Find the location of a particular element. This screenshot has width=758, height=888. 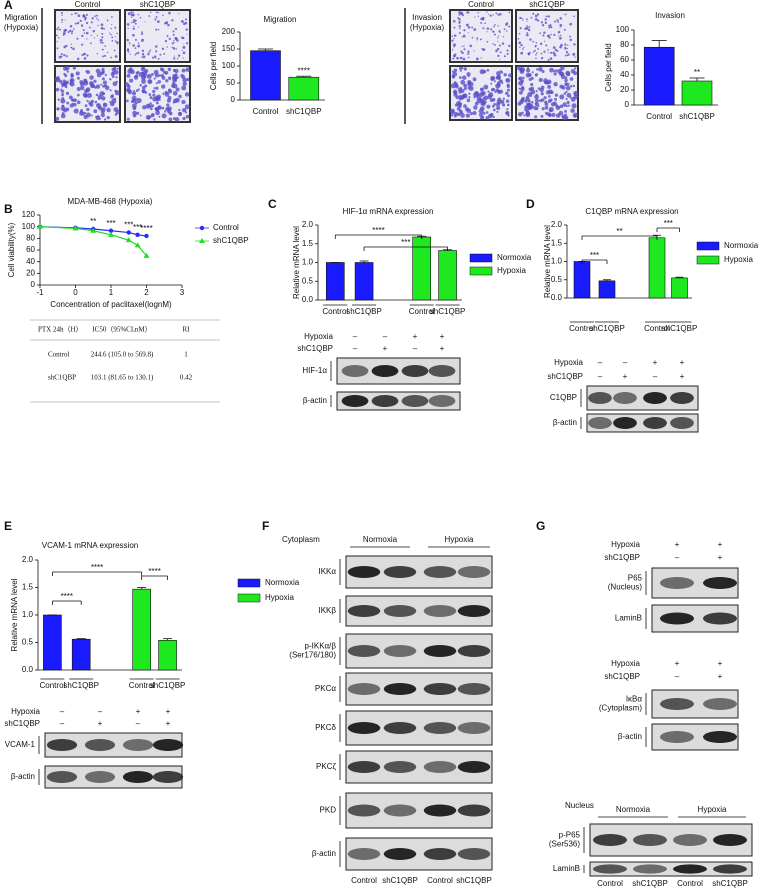

y-tick-label: 0.0 is located at coordinates (308, 299).